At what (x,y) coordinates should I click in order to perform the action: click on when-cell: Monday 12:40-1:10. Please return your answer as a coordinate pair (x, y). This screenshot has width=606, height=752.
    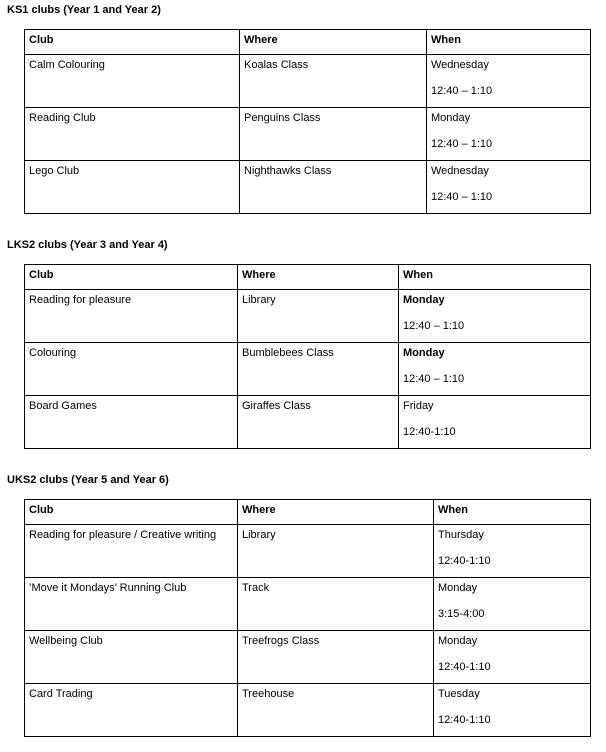
    Looking at the image, I should click on (512, 657).